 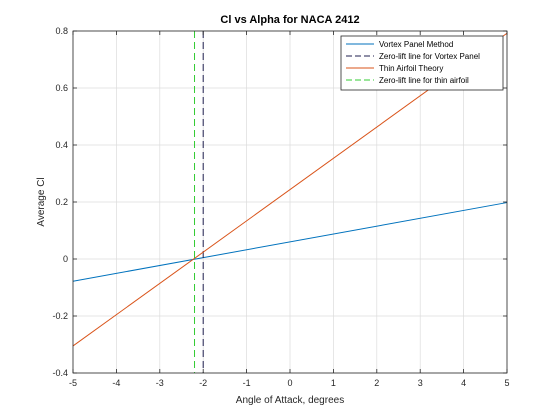 What do you see at coordinates (424, 80) in the screenshot?
I see `legend-entry: Zero-lift line for thin airfoil` at bounding box center [424, 80].